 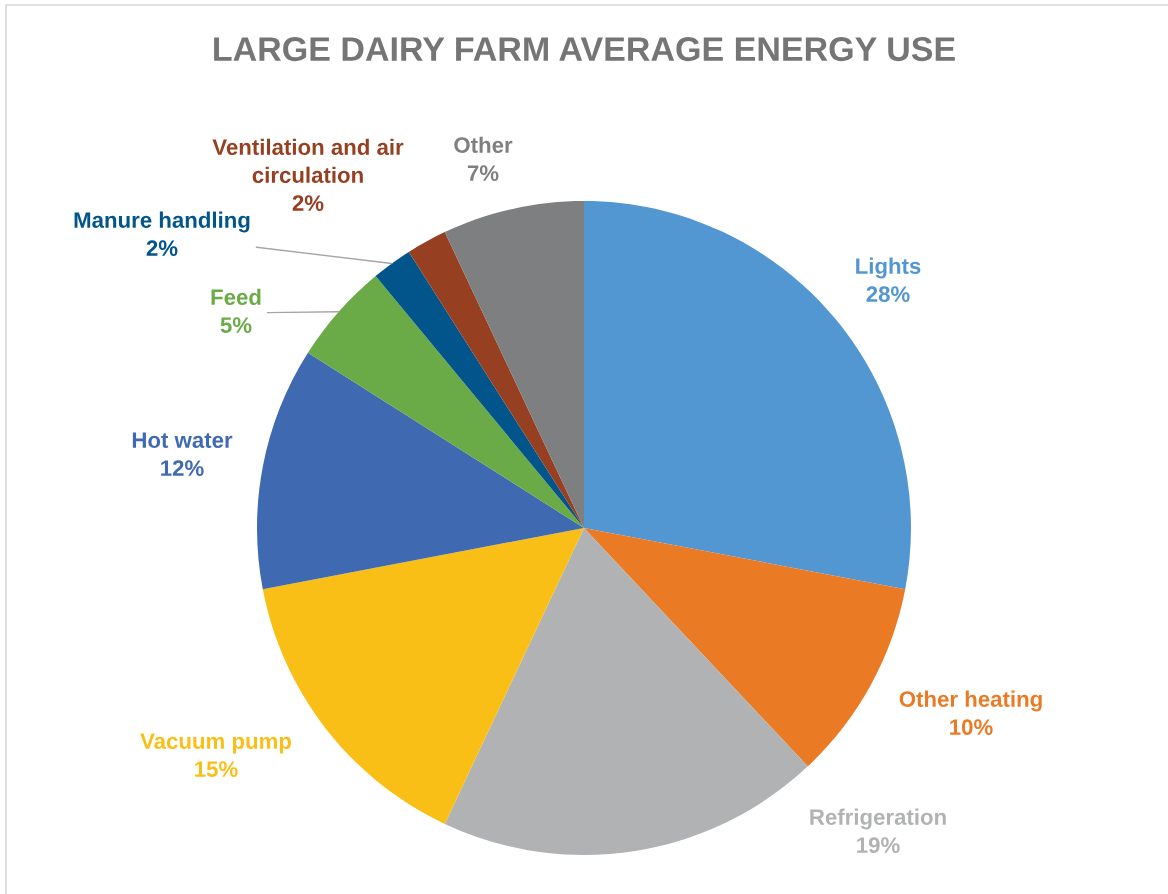 What do you see at coordinates (182, 468) in the screenshot?
I see `data-label: 12%` at bounding box center [182, 468].